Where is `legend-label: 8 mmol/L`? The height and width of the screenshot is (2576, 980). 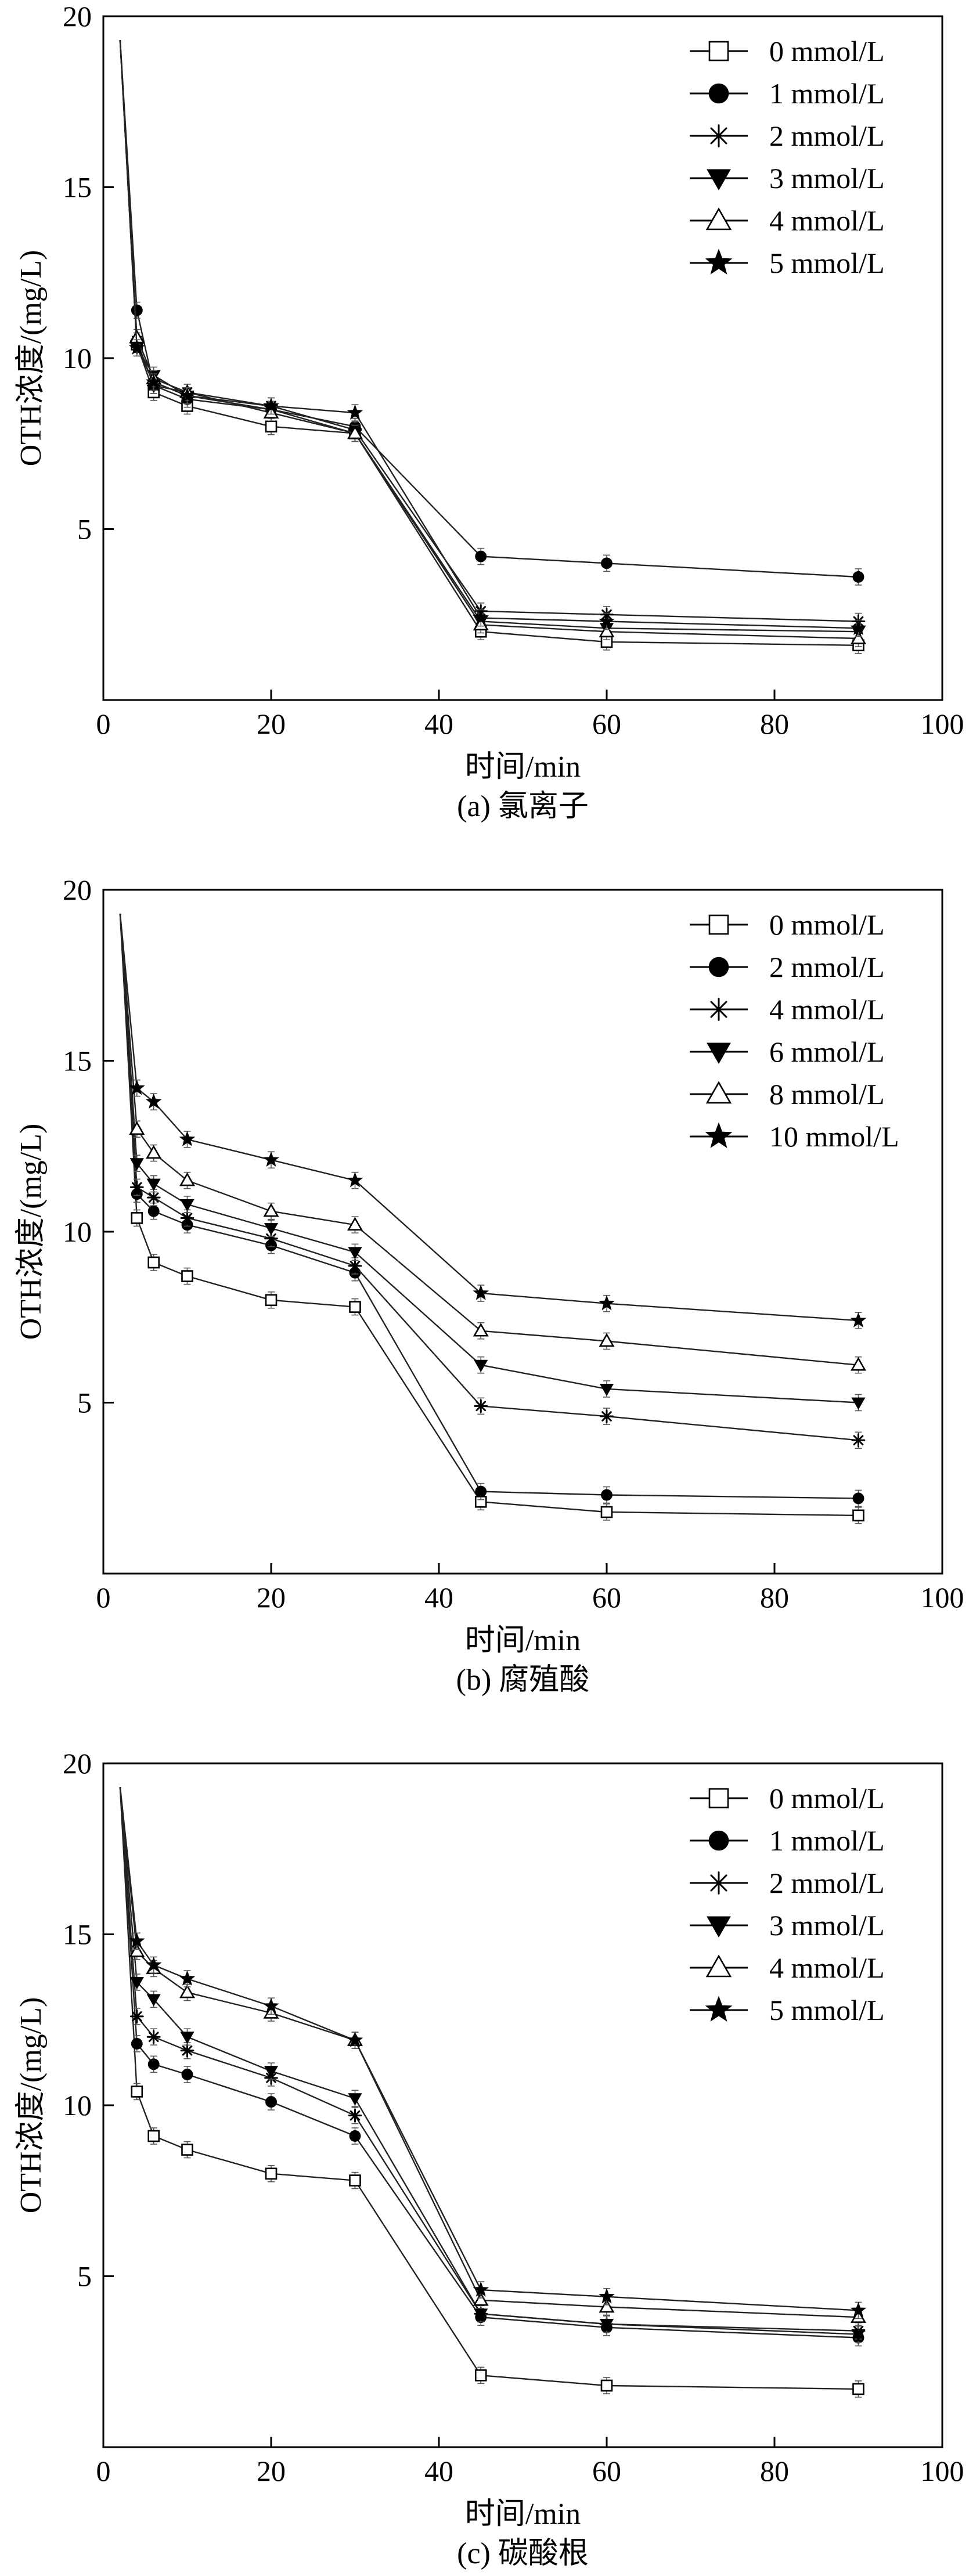
legend-label: 8 mmol/L is located at coordinates (827, 1094).